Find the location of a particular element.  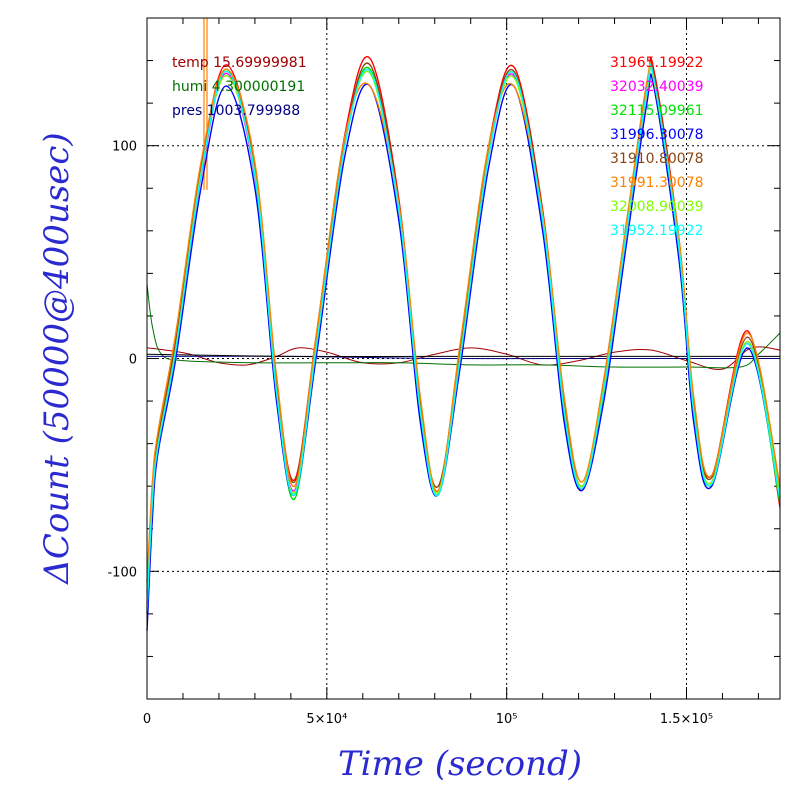

series-legend-item: 31952.19922 is located at coordinates (657, 231).